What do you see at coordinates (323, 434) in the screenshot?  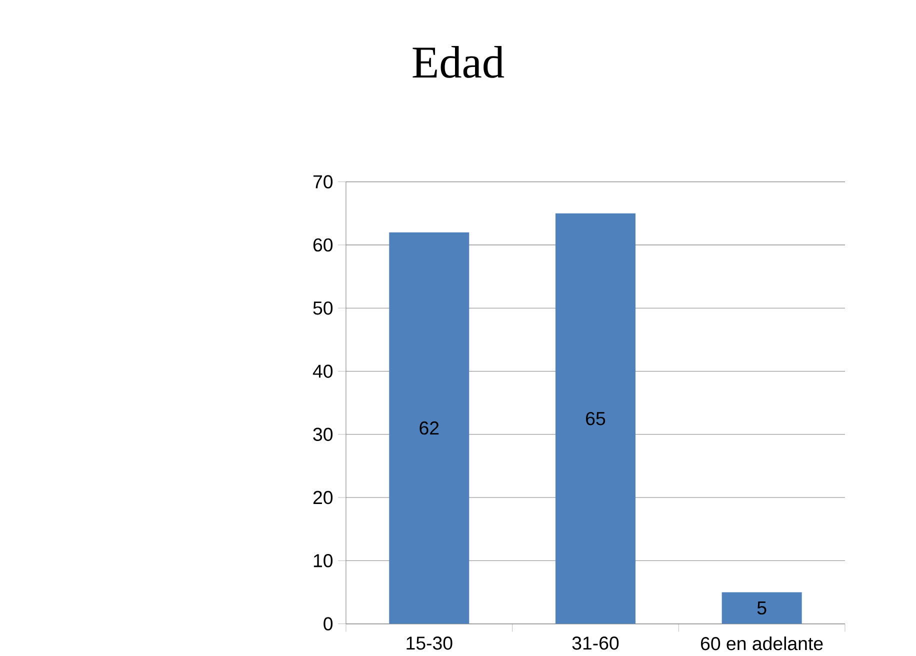 I see `y-tick-label: 30` at bounding box center [323, 434].